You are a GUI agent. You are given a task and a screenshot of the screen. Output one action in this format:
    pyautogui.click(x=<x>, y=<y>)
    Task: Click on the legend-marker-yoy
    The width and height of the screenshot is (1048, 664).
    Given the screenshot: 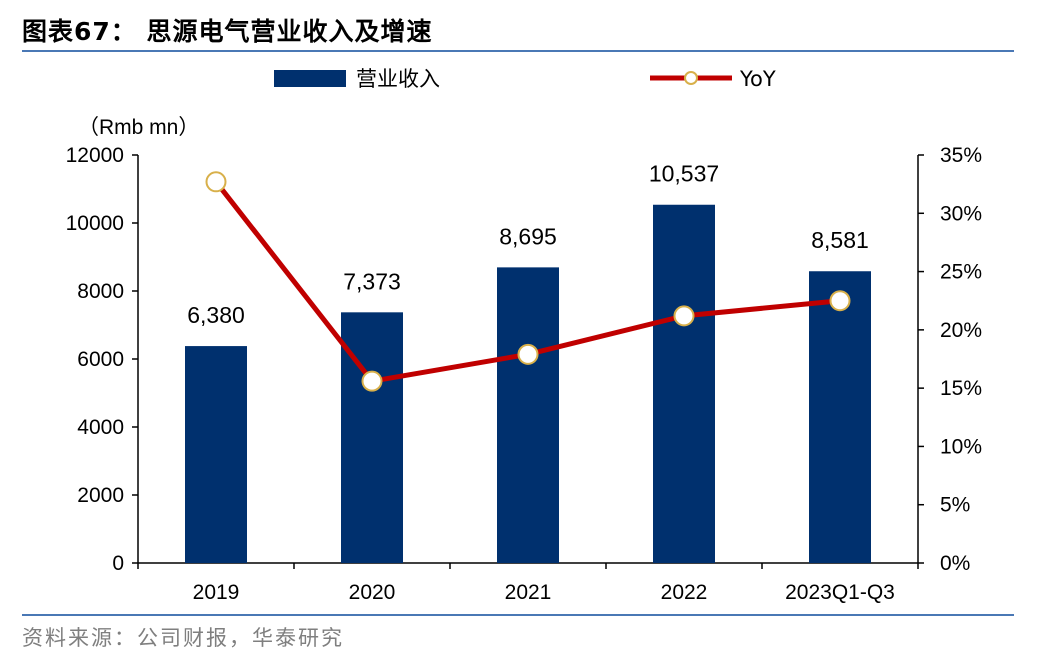 What is the action you would take?
    pyautogui.click(x=691, y=78)
    